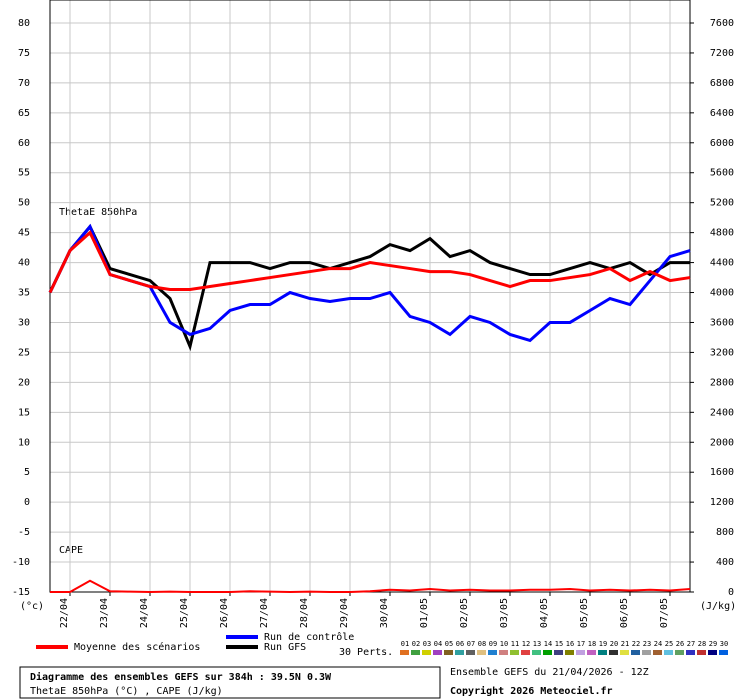  What do you see at coordinates (592, 644) in the screenshot?
I see `pert-label: 18` at bounding box center [592, 644].